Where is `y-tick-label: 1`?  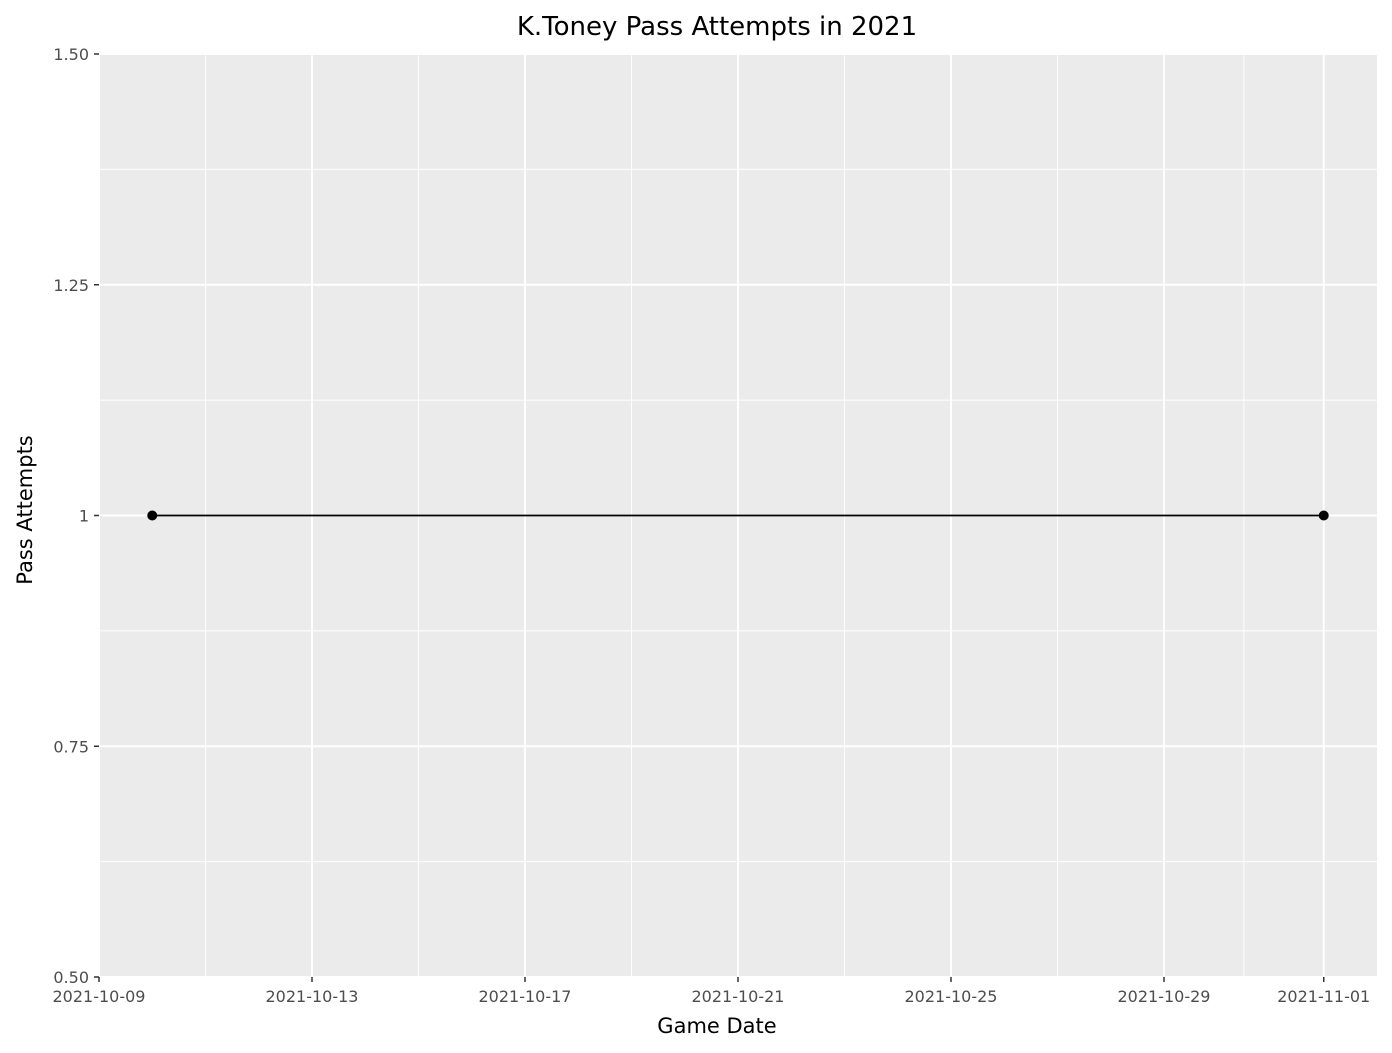 y-tick-label: 1 is located at coordinates (84, 516).